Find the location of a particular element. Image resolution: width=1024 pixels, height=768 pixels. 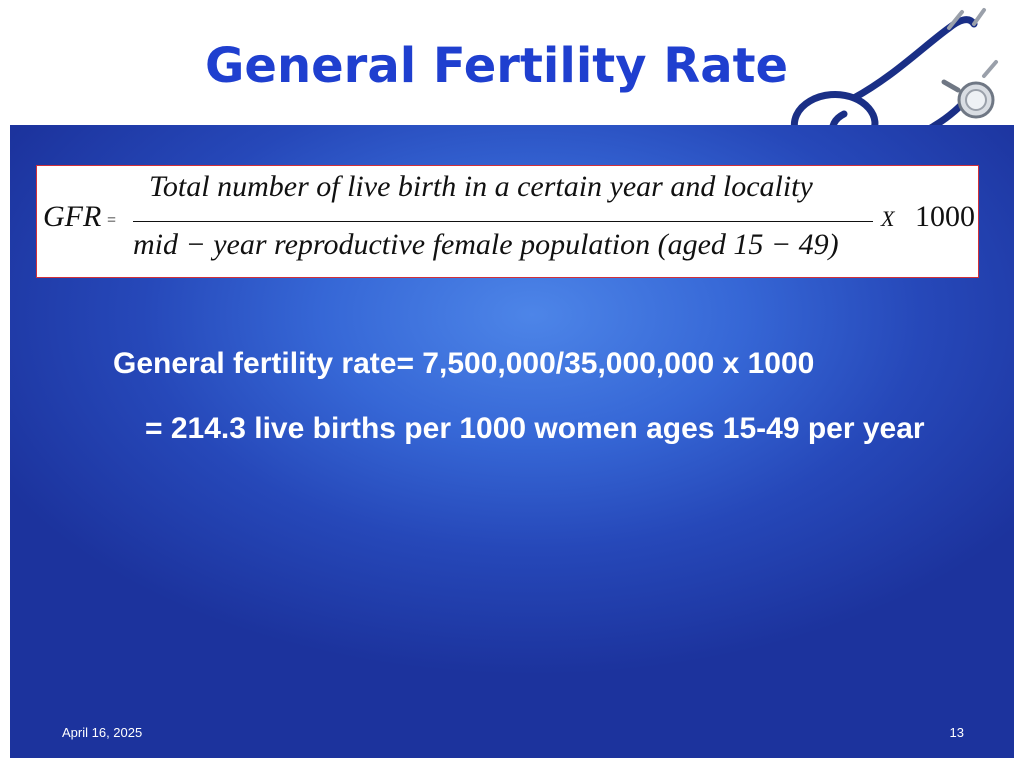

page-number: 13 is located at coordinates (956, 732).